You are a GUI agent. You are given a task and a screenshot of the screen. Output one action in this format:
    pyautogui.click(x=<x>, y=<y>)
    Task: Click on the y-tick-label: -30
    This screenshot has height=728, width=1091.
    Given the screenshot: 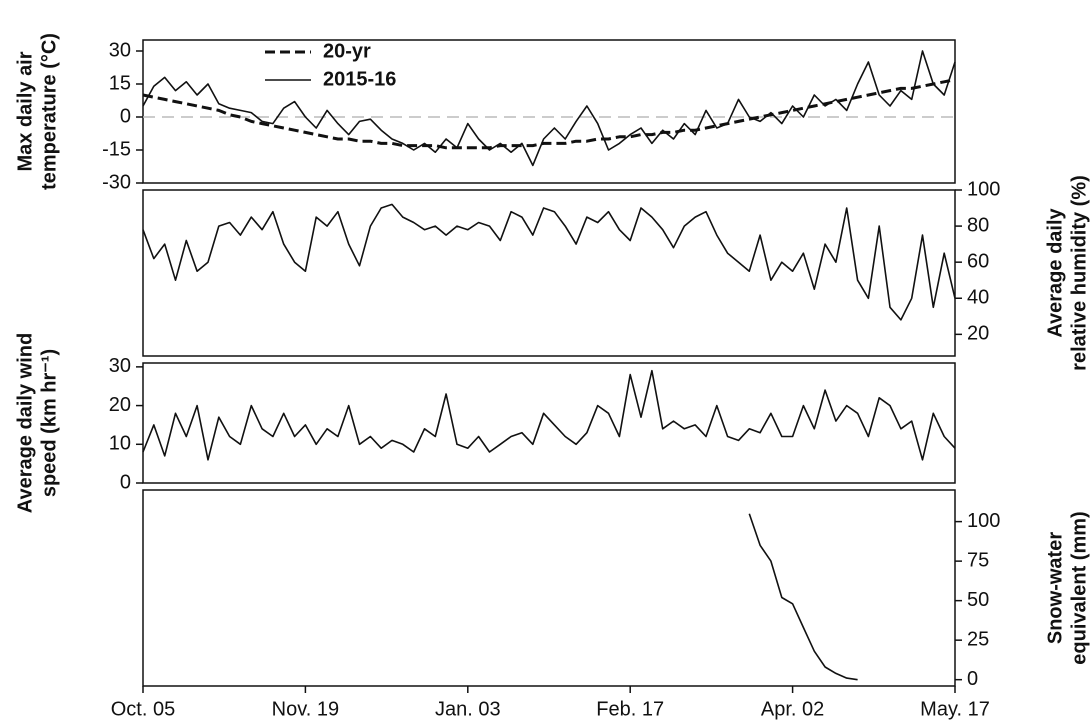 What is the action you would take?
    pyautogui.click(x=116, y=182)
    